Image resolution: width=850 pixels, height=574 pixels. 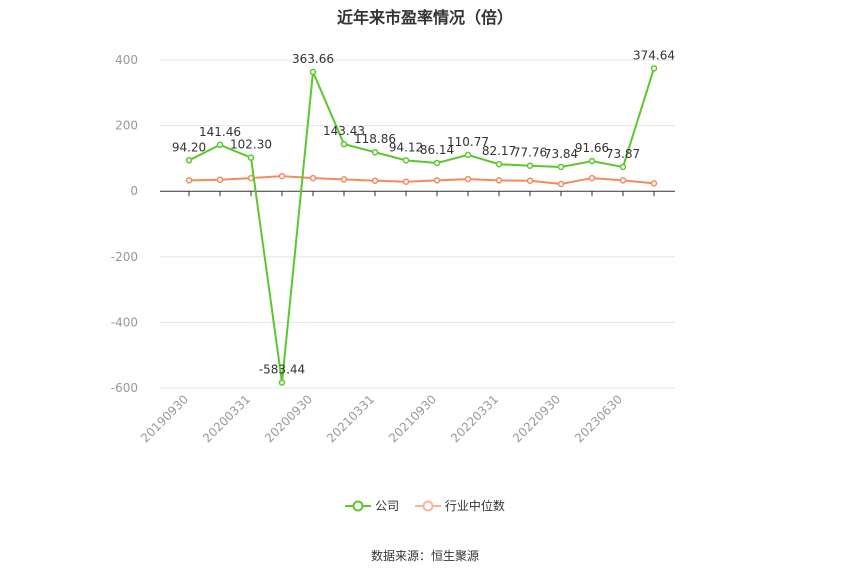 I want to click on y-tick-label: 400, so click(x=126, y=60).